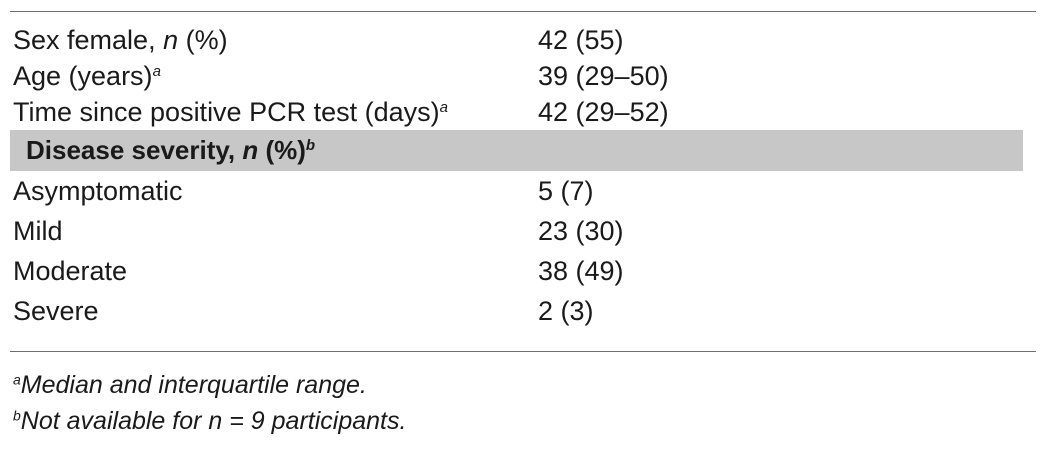 Image resolution: width=1048 pixels, height=450 pixels. What do you see at coordinates (70, 271) in the screenshot?
I see `row-label: Moderate` at bounding box center [70, 271].